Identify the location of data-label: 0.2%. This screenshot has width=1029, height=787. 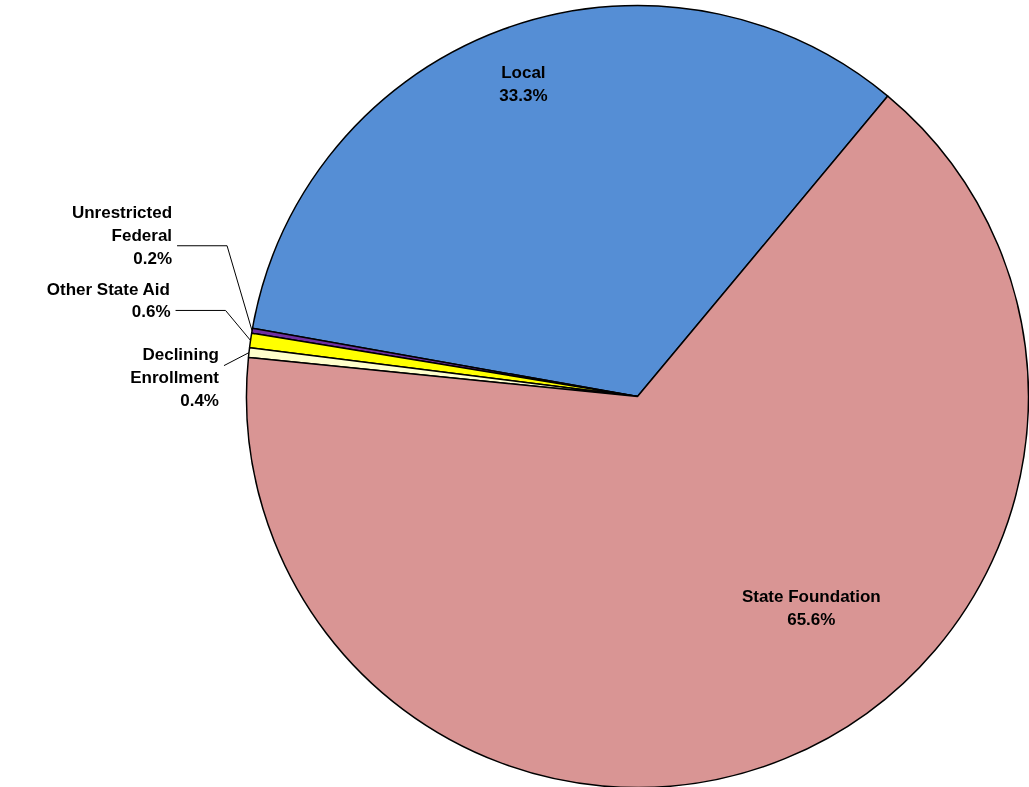
(153, 259).